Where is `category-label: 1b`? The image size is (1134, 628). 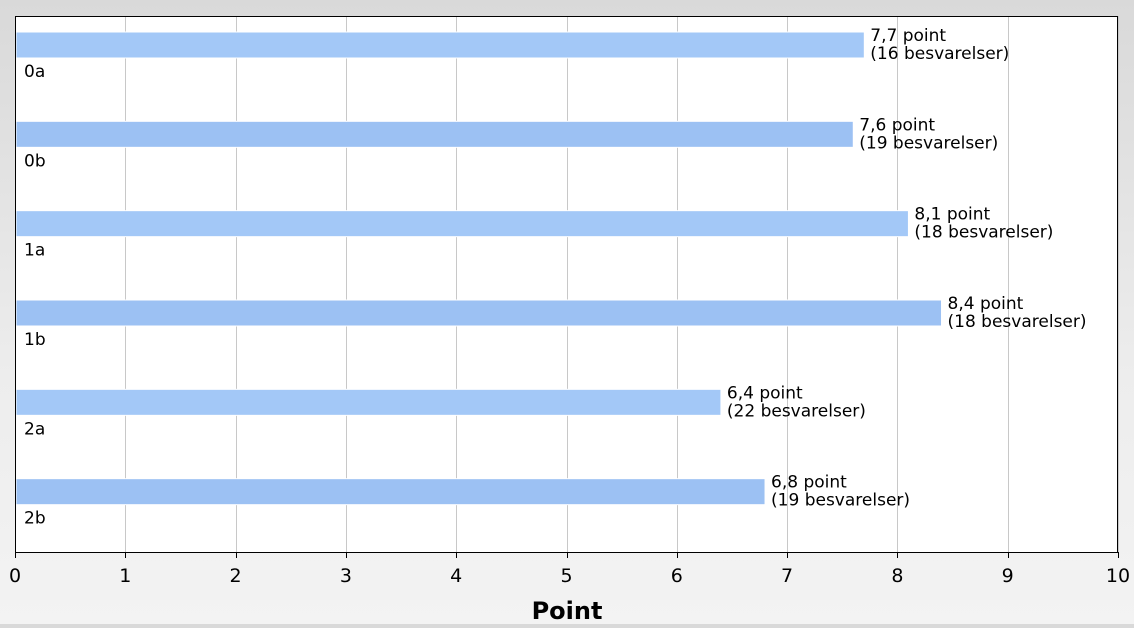
category-label: 1b is located at coordinates (35, 340).